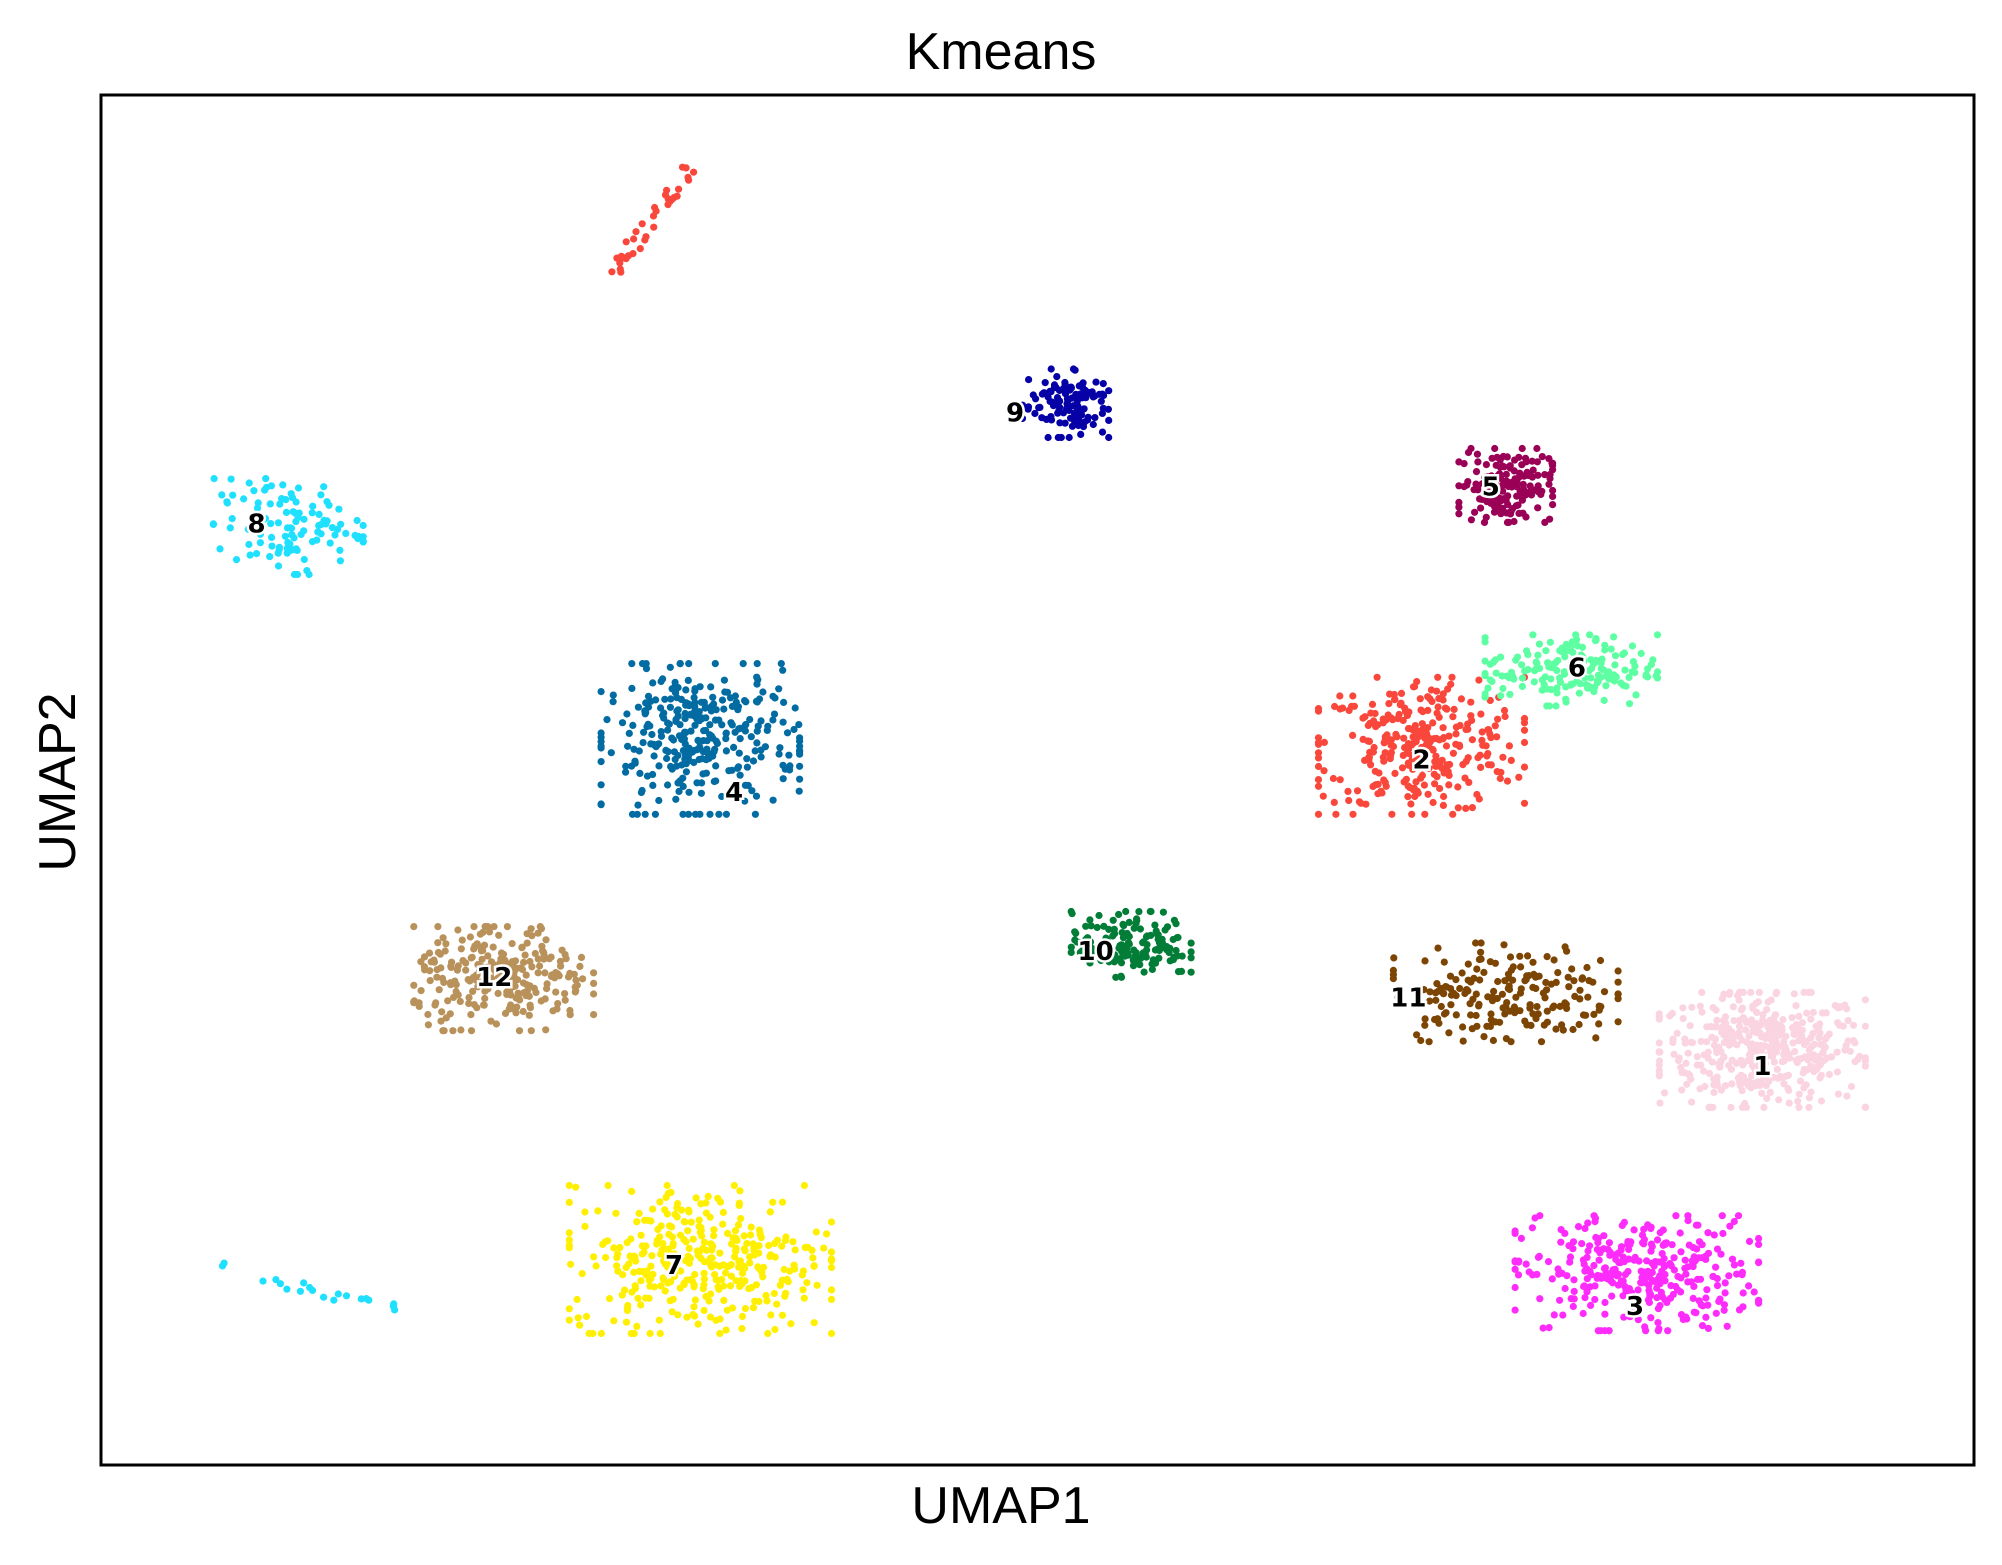 The height and width of the screenshot is (1565, 2002). What do you see at coordinates (1635, 1307) in the screenshot?
I see `cluster-label-3: 3` at bounding box center [1635, 1307].